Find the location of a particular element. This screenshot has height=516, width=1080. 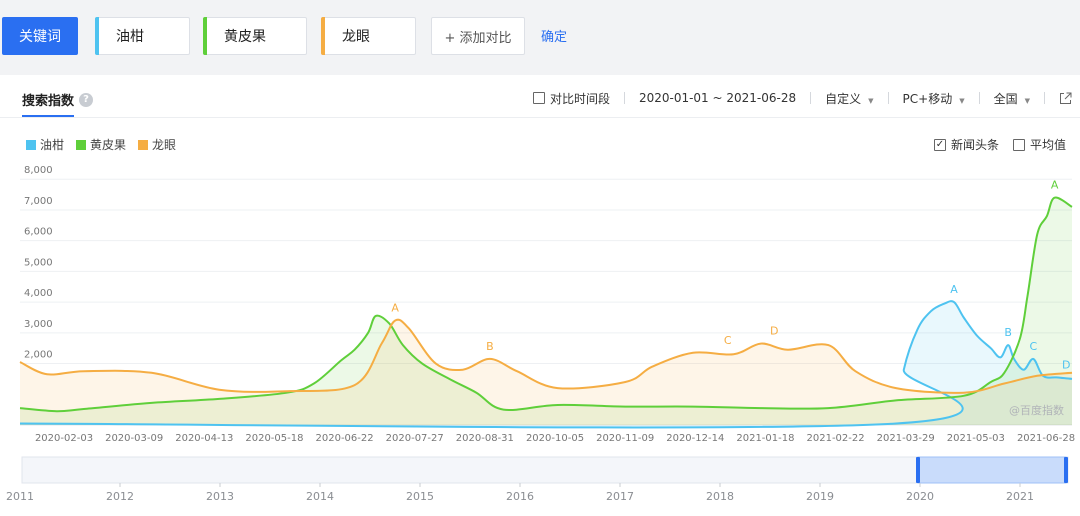

x-tick-label: 2020-12-14 is located at coordinates (695, 438).